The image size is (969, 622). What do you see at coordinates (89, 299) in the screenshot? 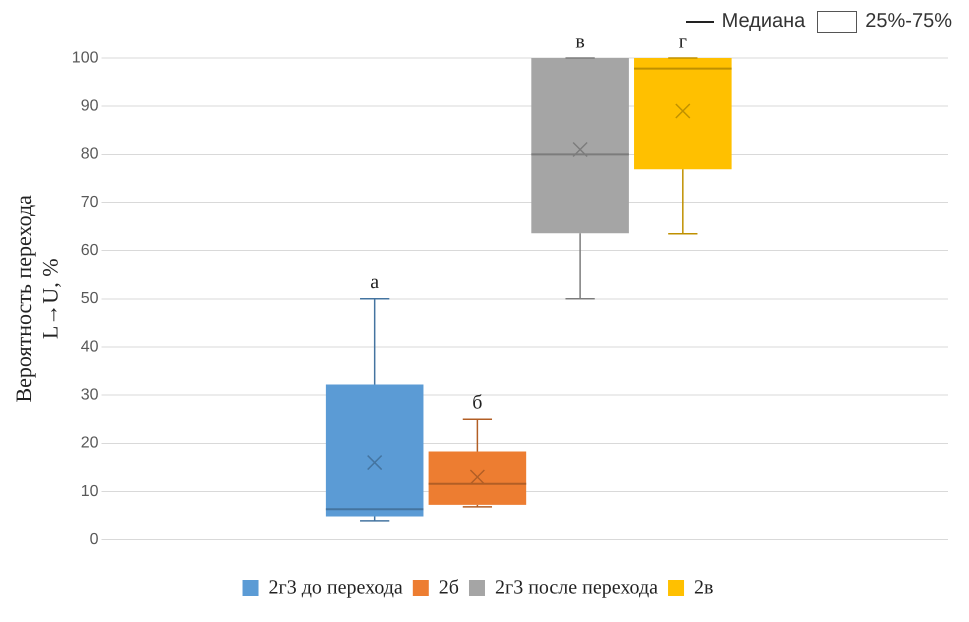
I see `y-tick-label: 50` at bounding box center [89, 299].